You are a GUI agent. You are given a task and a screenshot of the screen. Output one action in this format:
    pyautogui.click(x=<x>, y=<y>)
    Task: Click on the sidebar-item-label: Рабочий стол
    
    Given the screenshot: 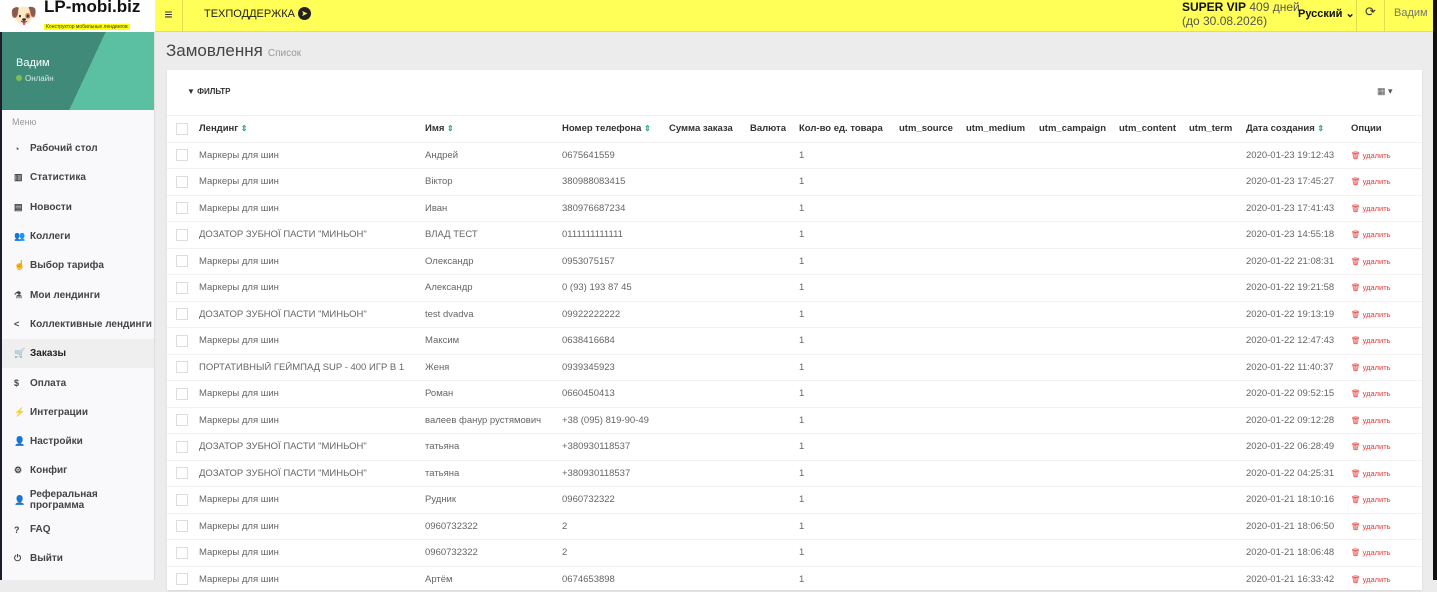 What is the action you would take?
    pyautogui.click(x=64, y=148)
    